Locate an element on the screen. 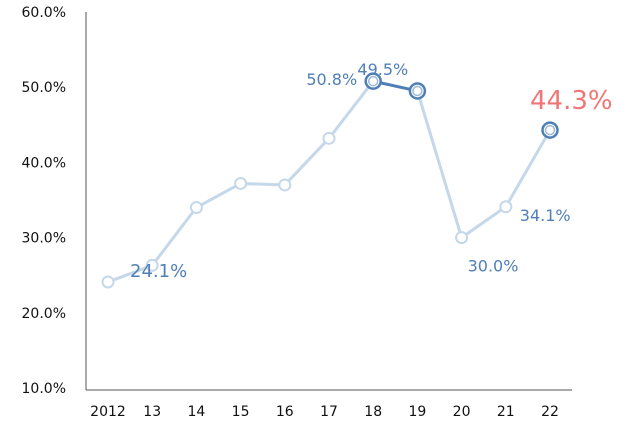 Image resolution: width=630 pixels, height=430 pixels. data-label: 44.3% is located at coordinates (571, 101).